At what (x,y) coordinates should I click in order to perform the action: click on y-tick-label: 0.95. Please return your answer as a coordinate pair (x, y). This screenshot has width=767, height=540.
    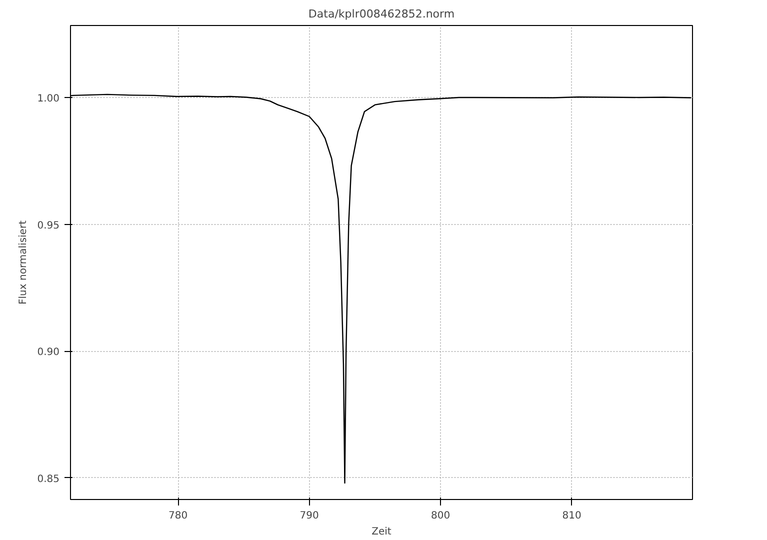
    Looking at the image, I should click on (48, 226).